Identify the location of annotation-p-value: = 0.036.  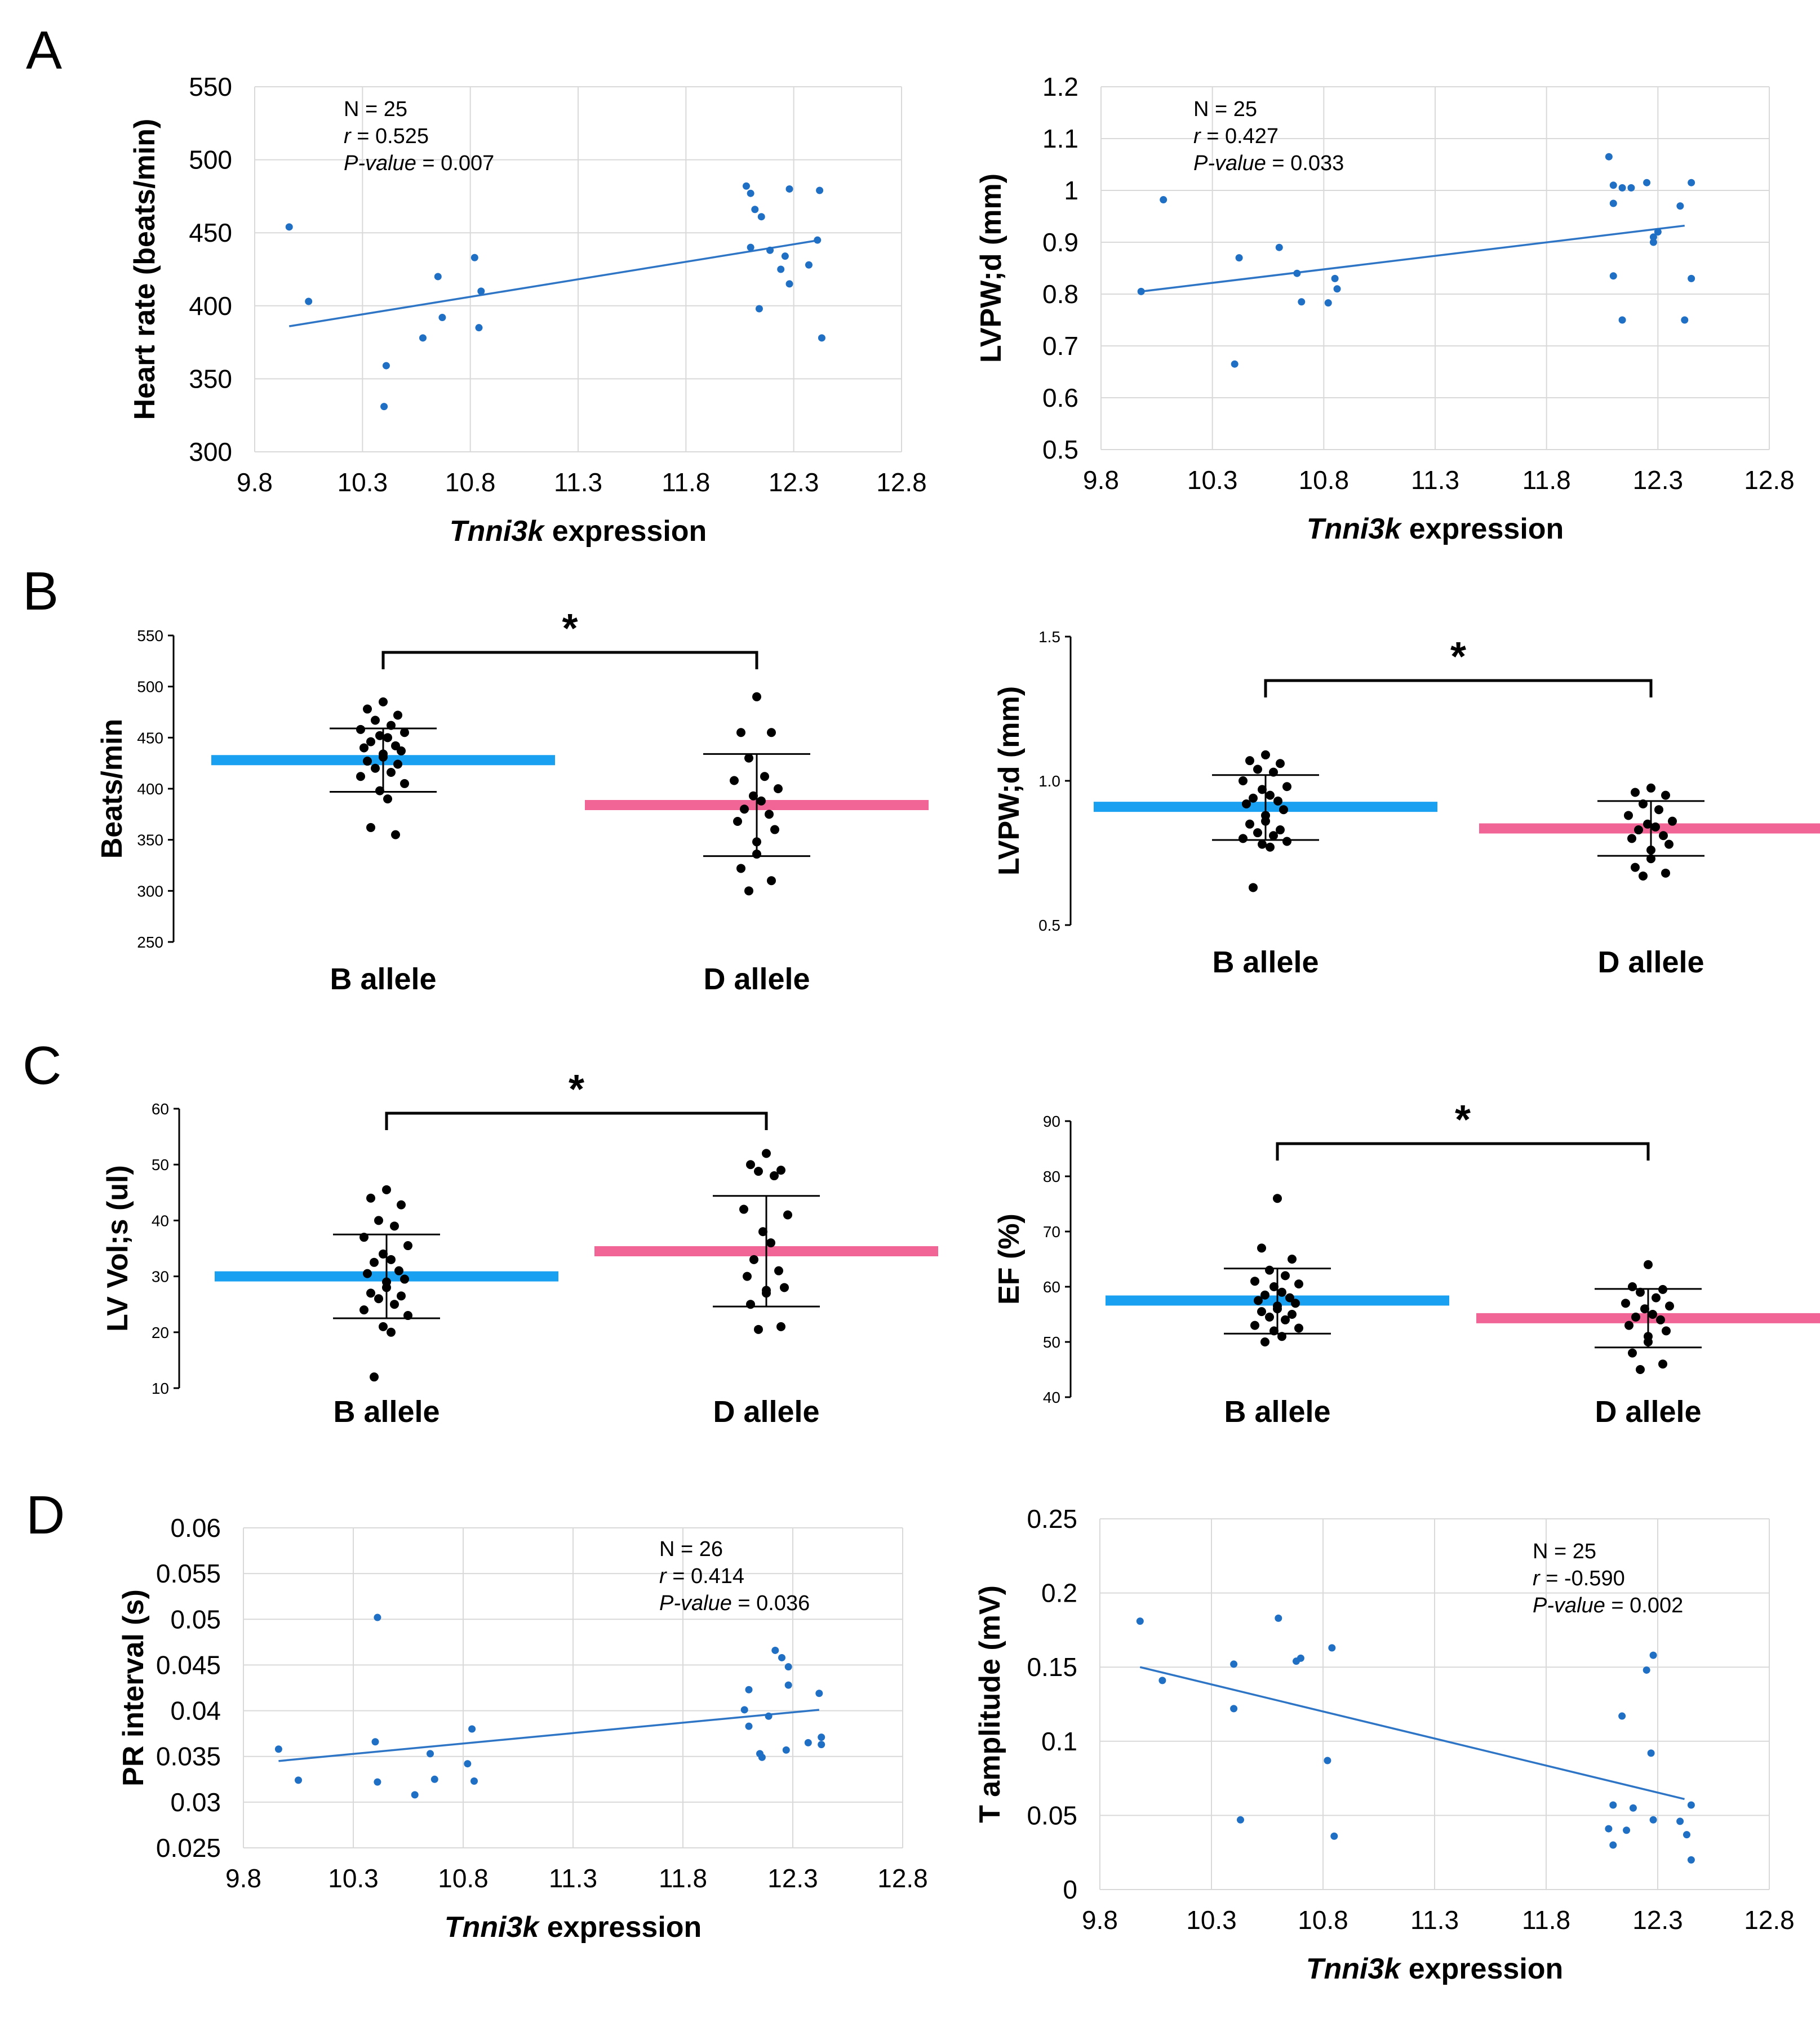
(771, 1603).